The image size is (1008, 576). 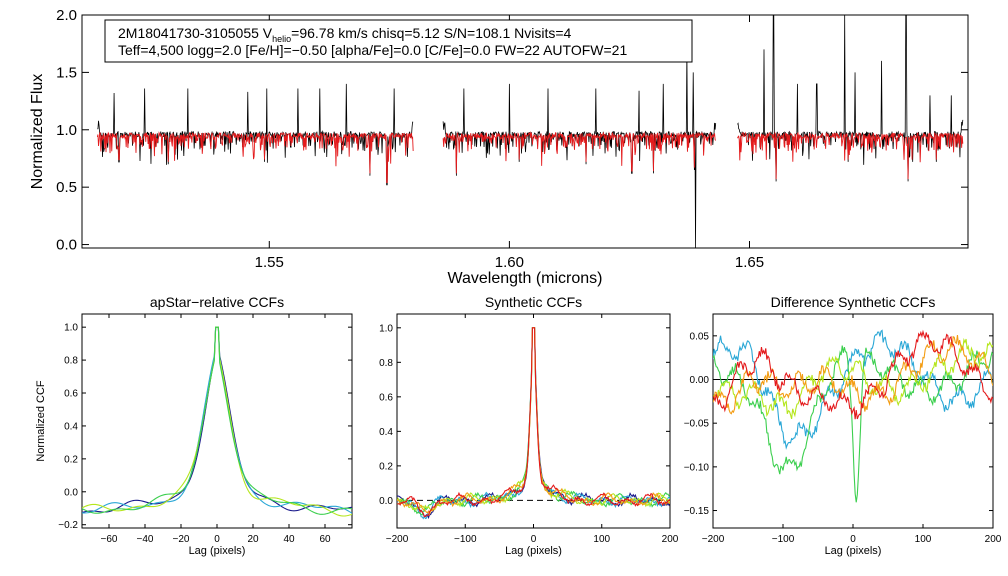 I want to click on spectrum-ytick-label: 1.5, so click(x=66, y=72).